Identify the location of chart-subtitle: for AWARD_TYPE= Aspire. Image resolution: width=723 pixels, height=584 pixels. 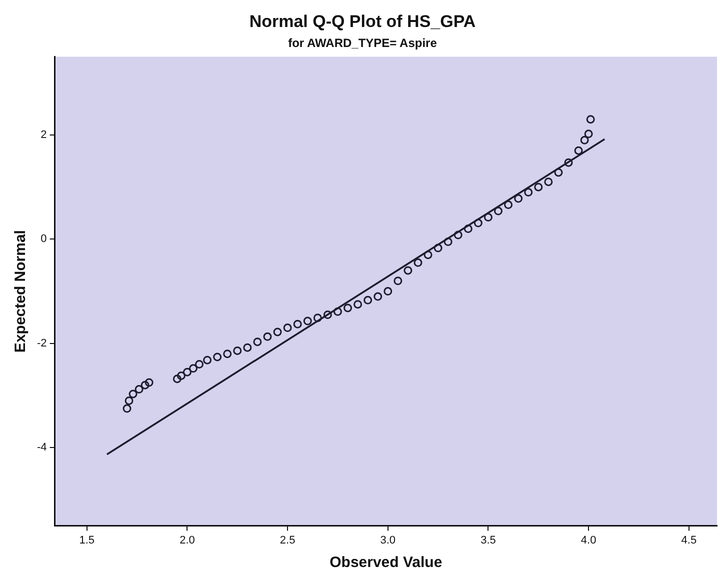
(363, 43).